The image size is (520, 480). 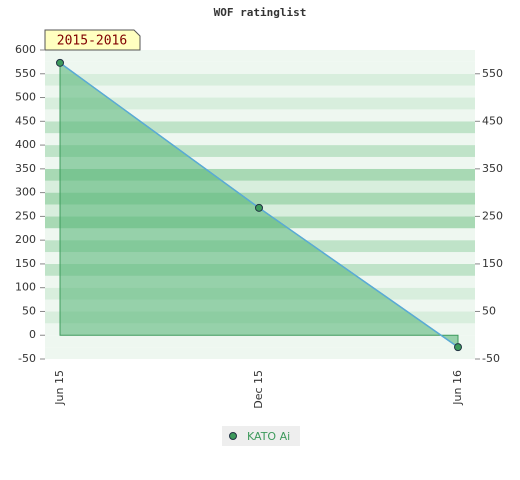 I want to click on annotation-box, so click(x=92, y=40).